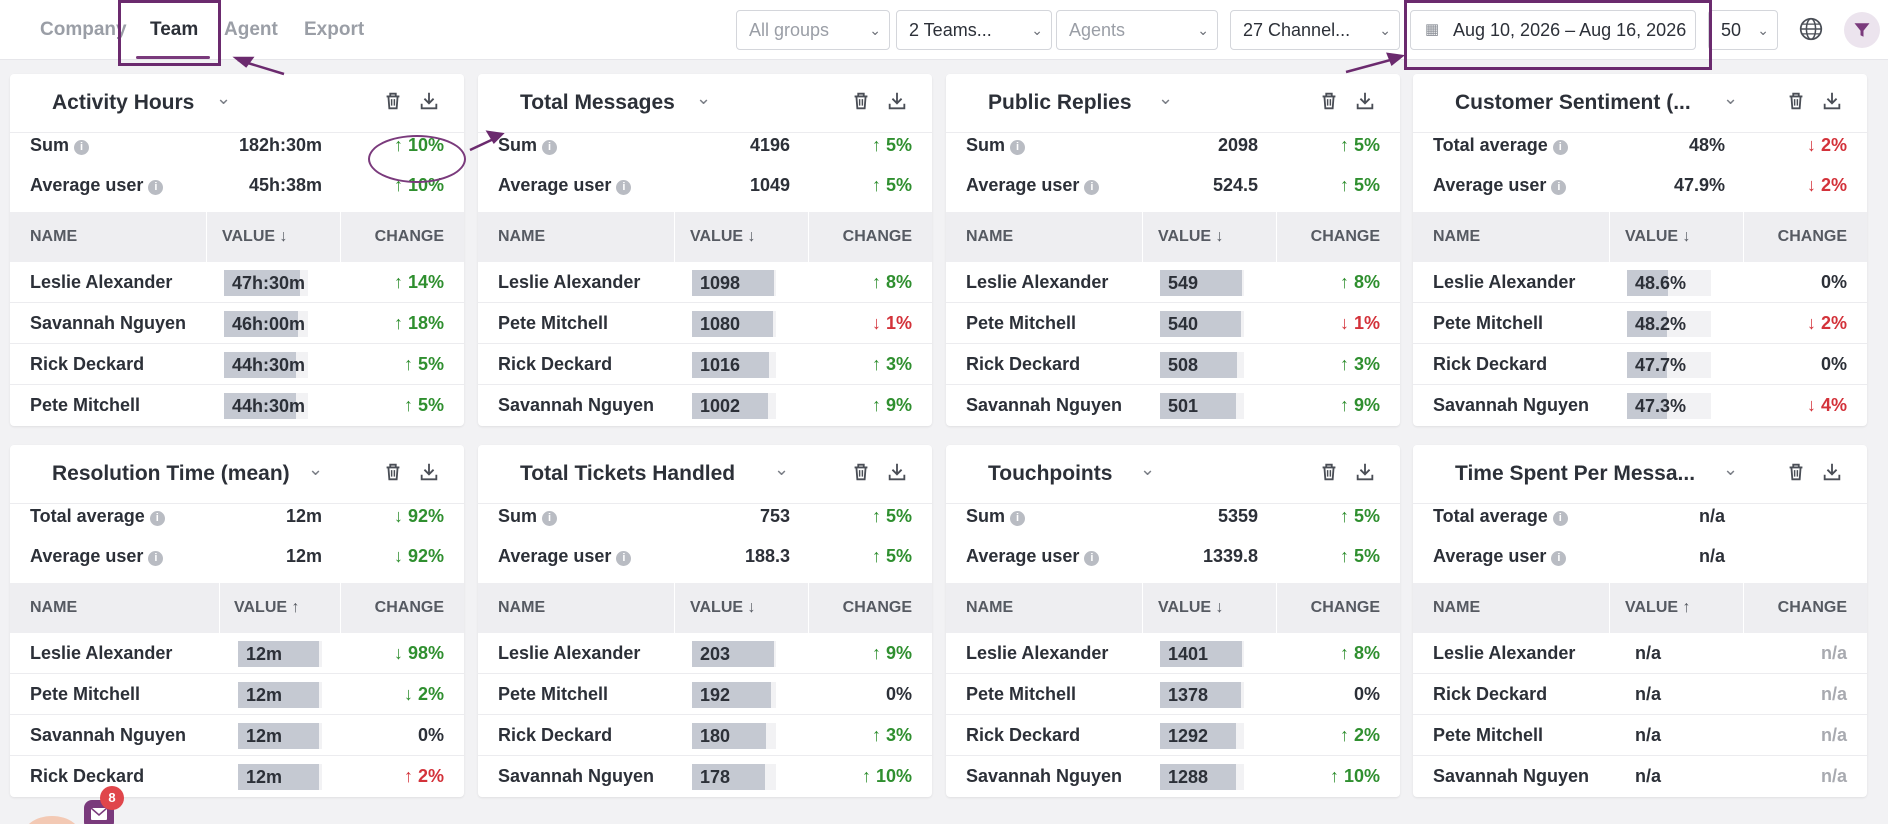 This screenshot has height=824, width=1888. Describe the element at coordinates (237, 694) in the screenshot. I see `table-row: Pete Mitchell 12m ↓ 2%` at that location.